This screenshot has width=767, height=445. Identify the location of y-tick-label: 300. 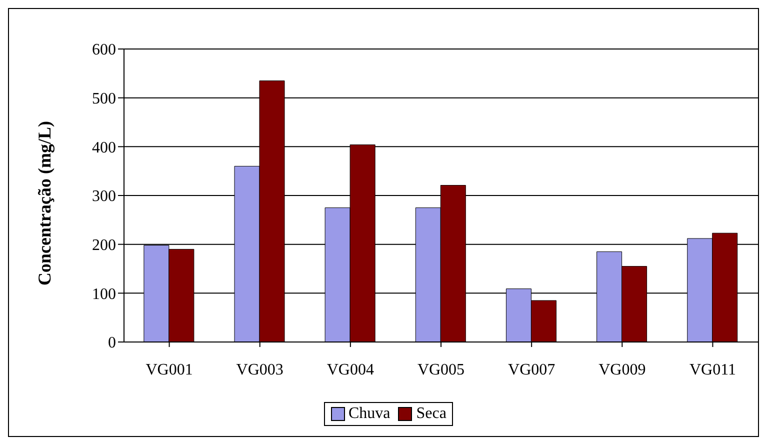
(104, 197).